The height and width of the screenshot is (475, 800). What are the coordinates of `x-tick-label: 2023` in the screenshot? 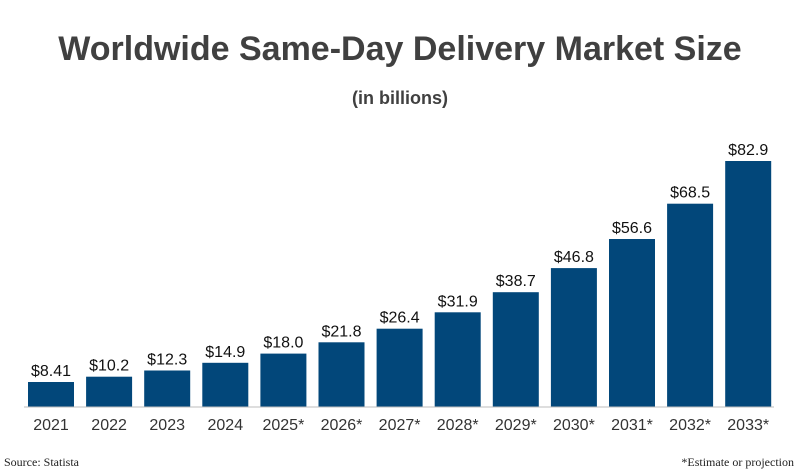 It's located at (167, 425).